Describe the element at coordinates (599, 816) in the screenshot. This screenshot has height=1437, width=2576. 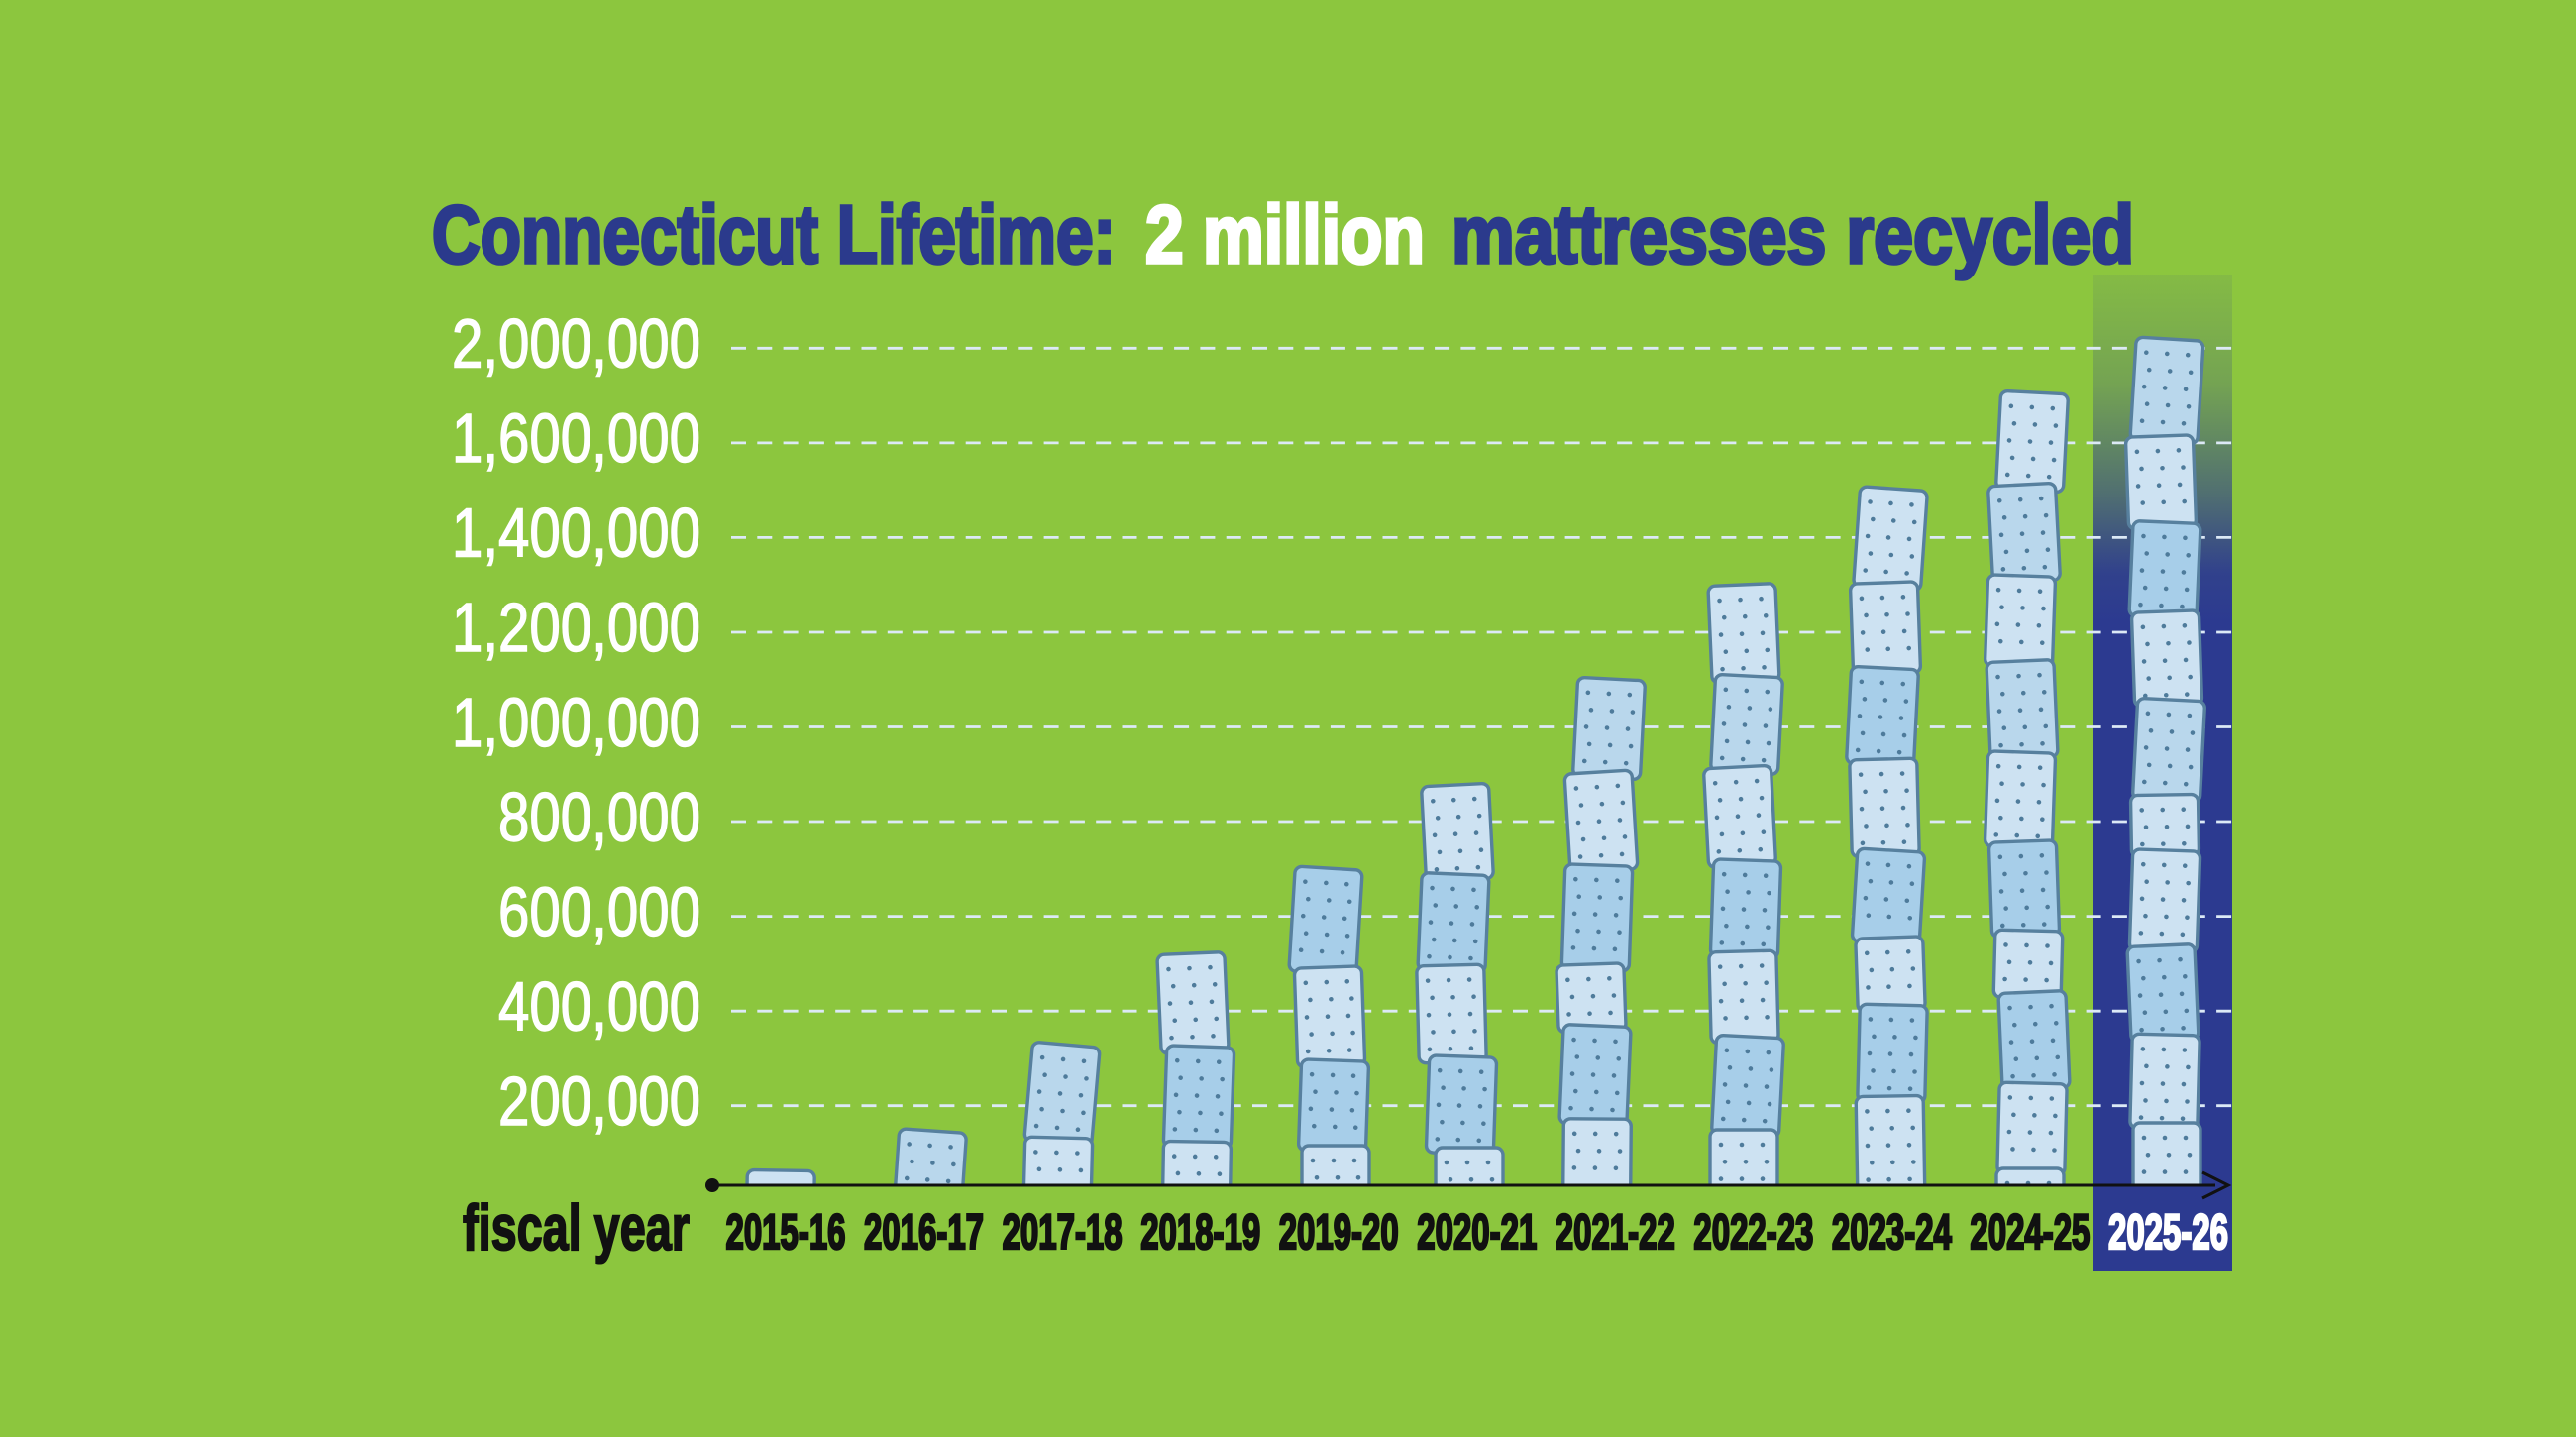
I see `svg-text: 800,000` at that location.